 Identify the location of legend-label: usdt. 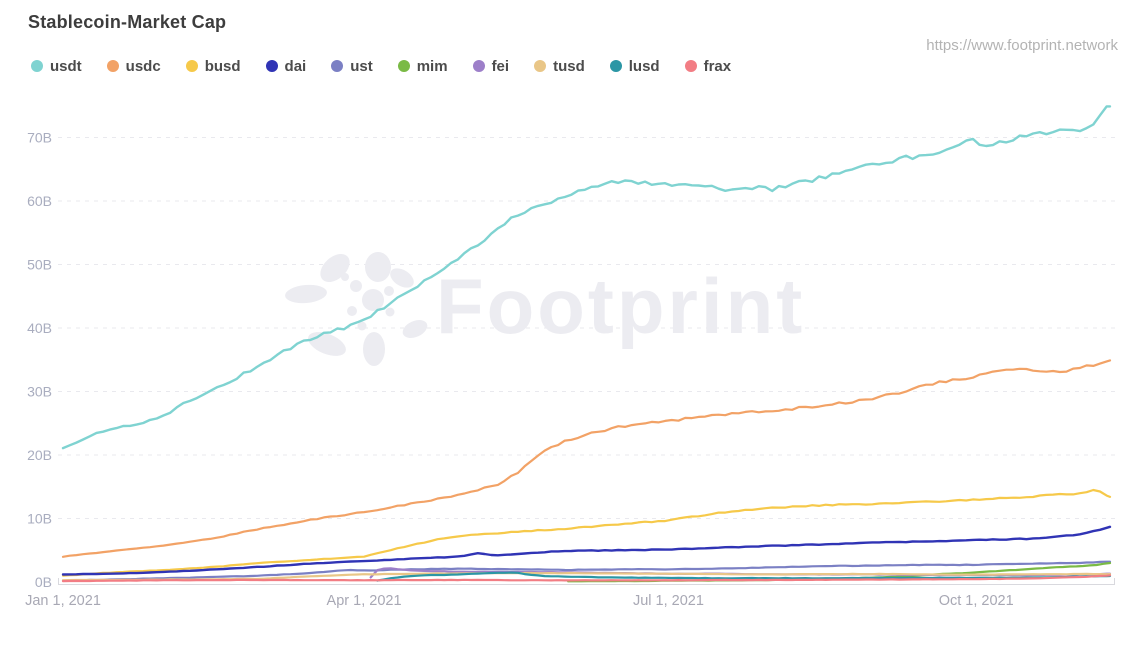
(66, 66).